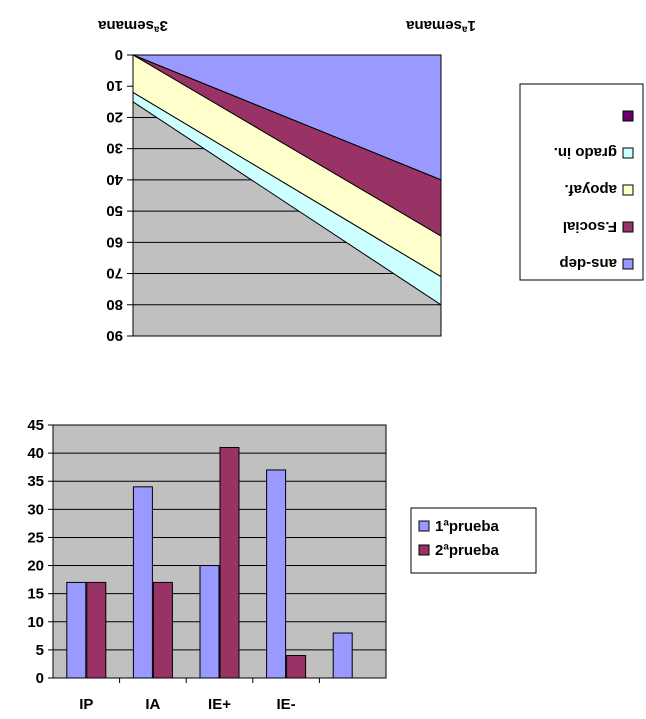  Describe the element at coordinates (114, 241) in the screenshot. I see `y-tick-label: 60` at that location.